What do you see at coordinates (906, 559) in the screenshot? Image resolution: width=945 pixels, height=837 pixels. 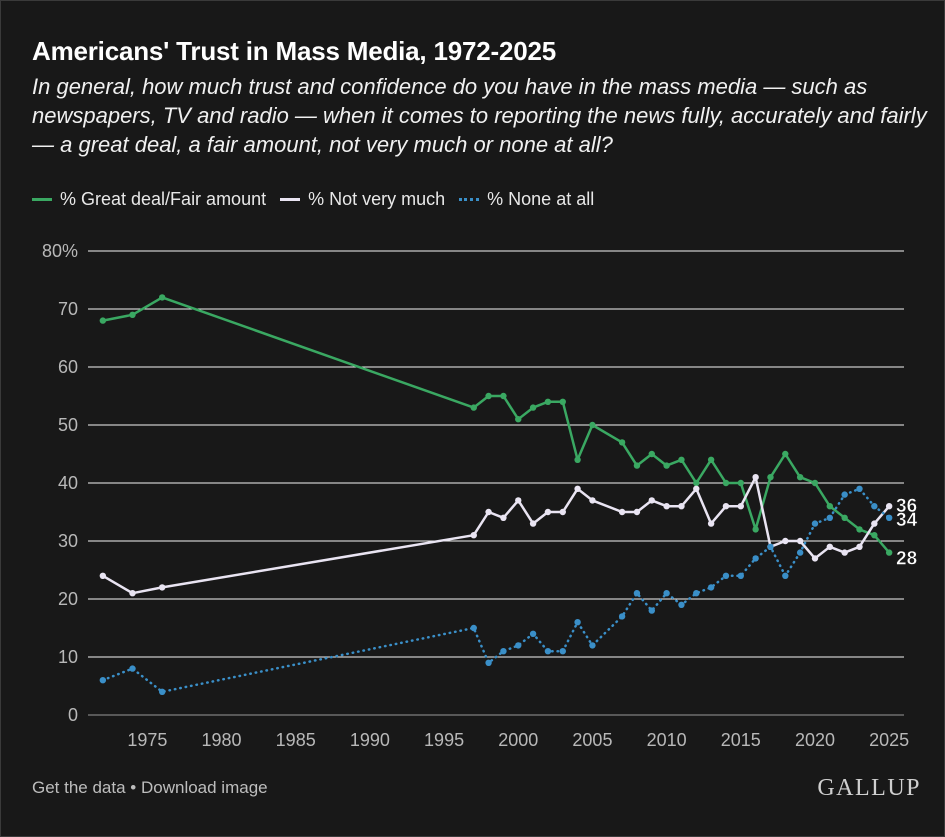 I see `end-label-series-0: 28` at bounding box center [906, 559].